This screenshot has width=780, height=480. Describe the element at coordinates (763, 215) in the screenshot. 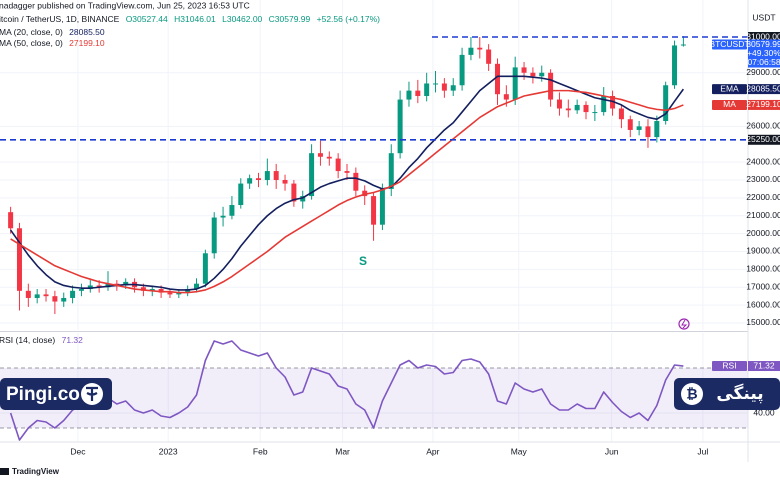

I see `y-tick-label: 21000.00` at that location.